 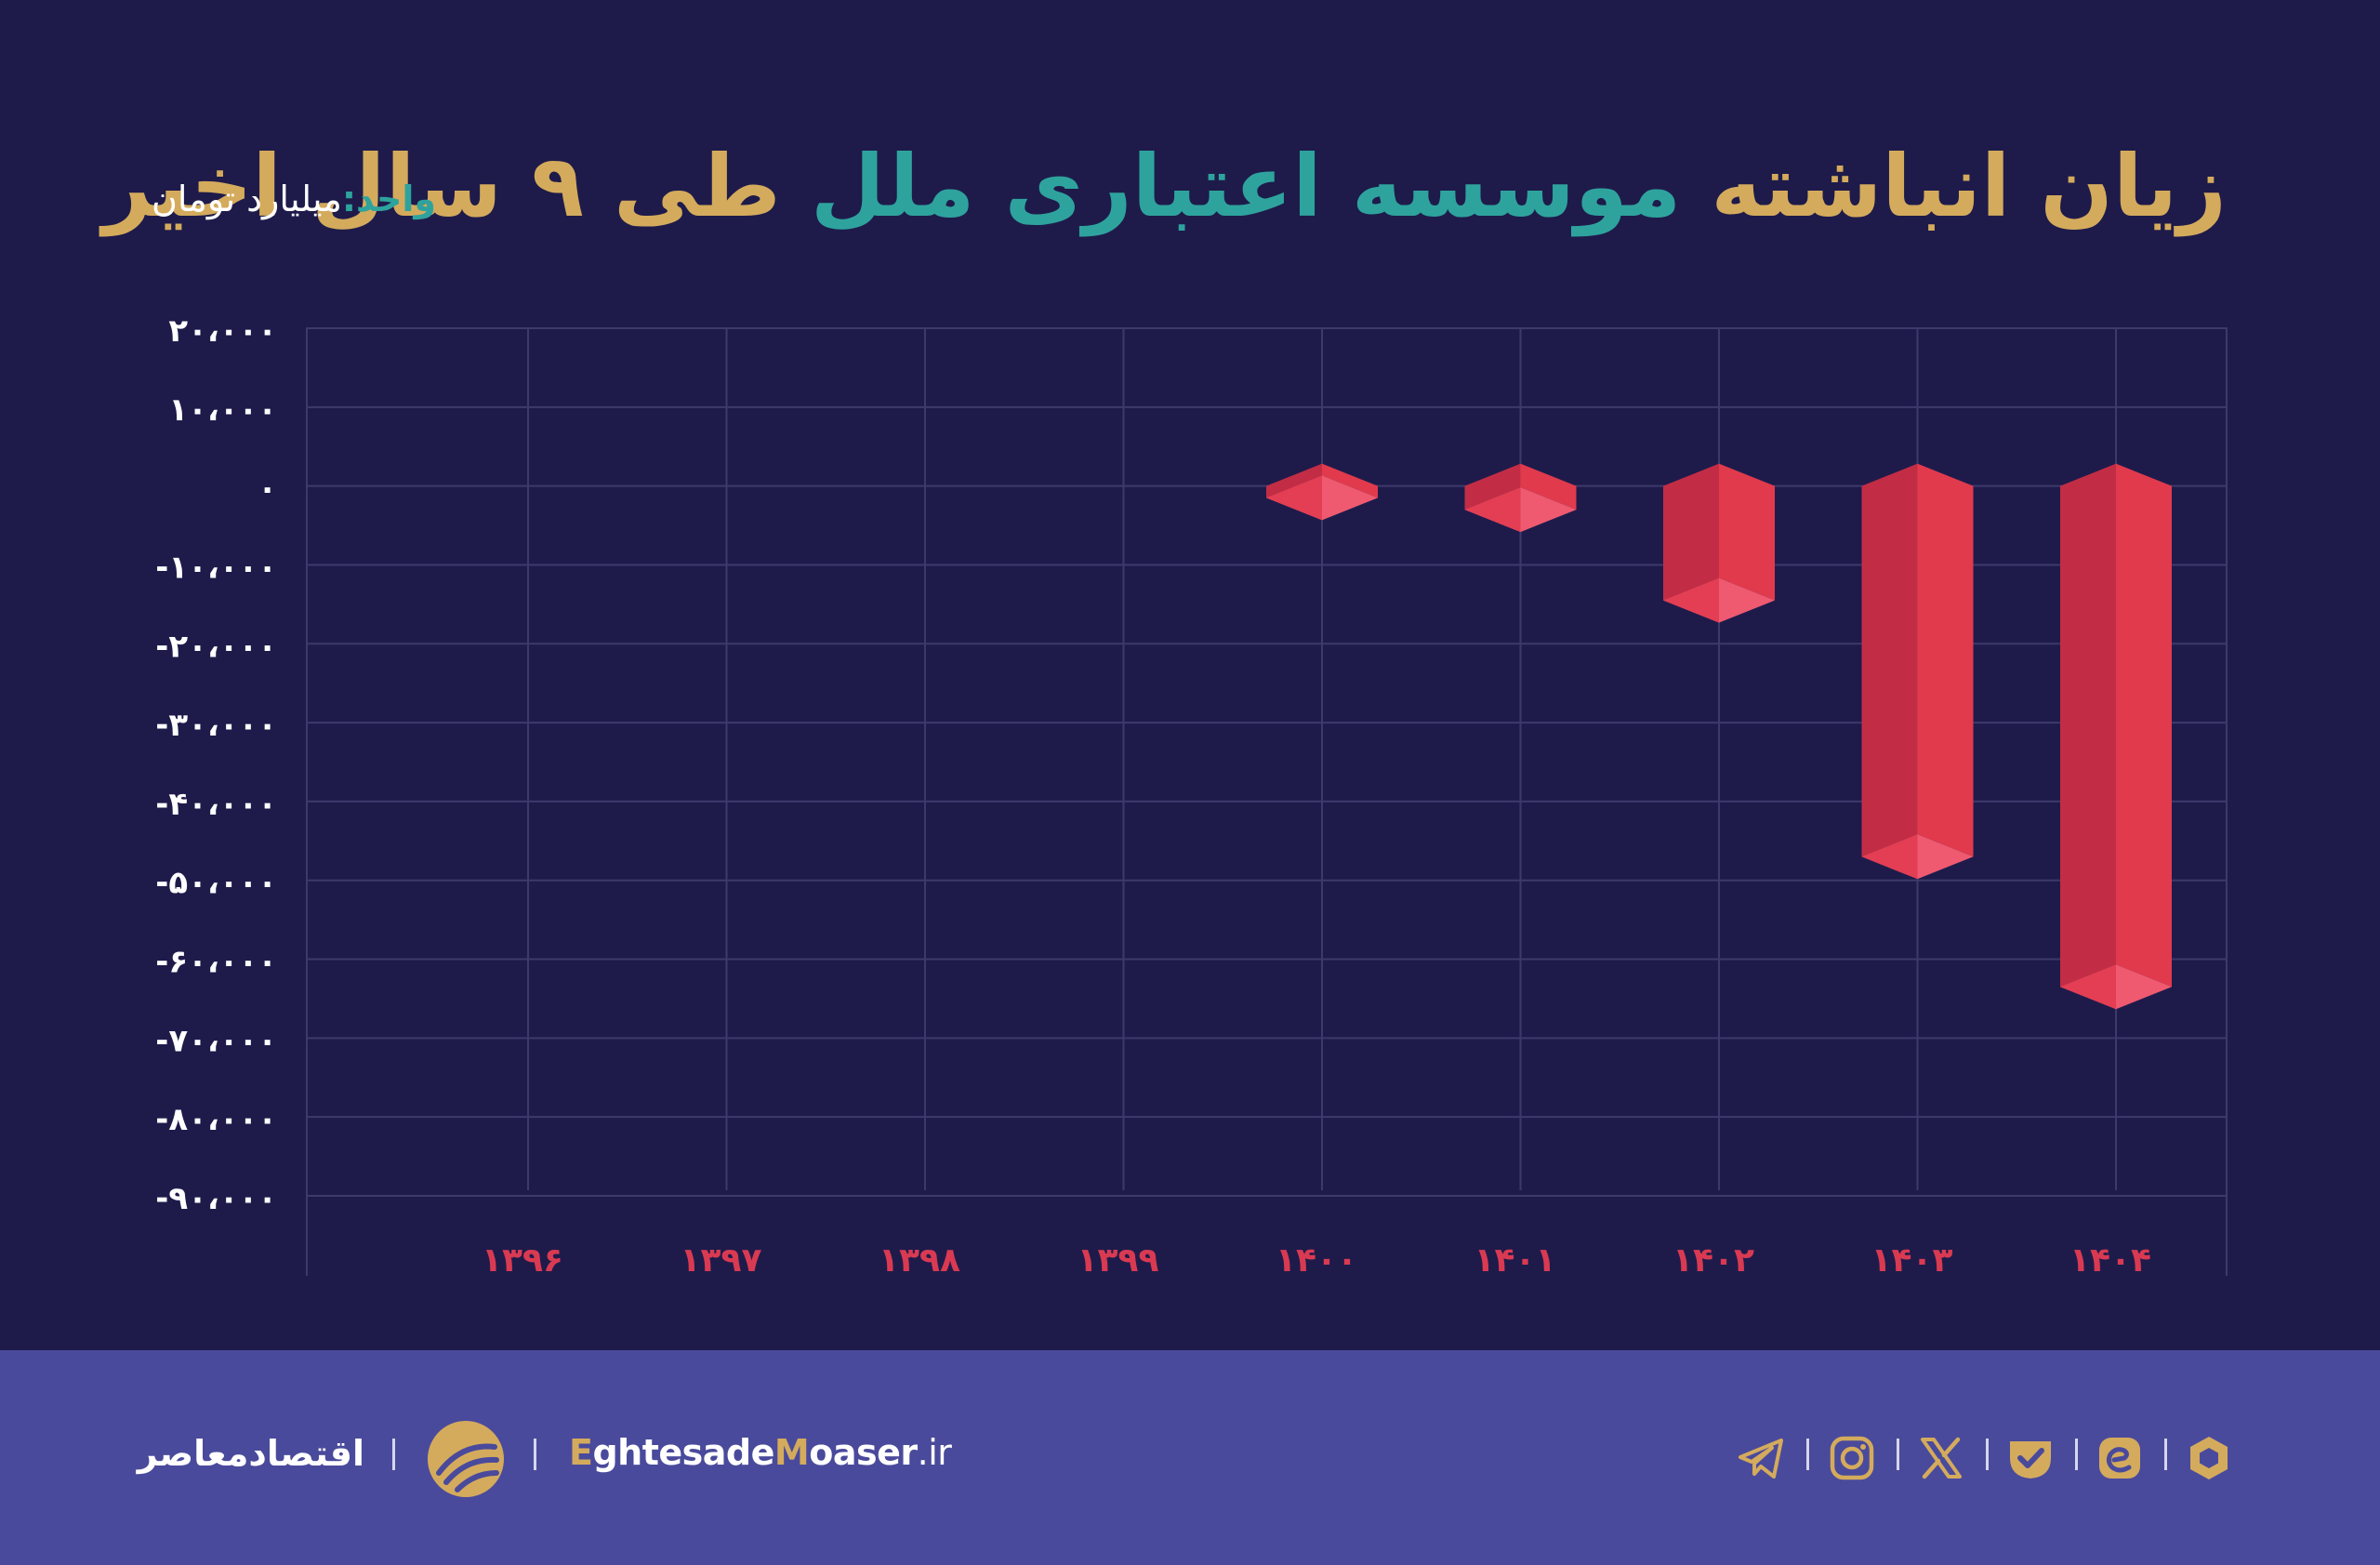 I want to click on footer: اقتصادمعاصر EghtesadeMoaser.ir, so click(x=1190, y=1457).